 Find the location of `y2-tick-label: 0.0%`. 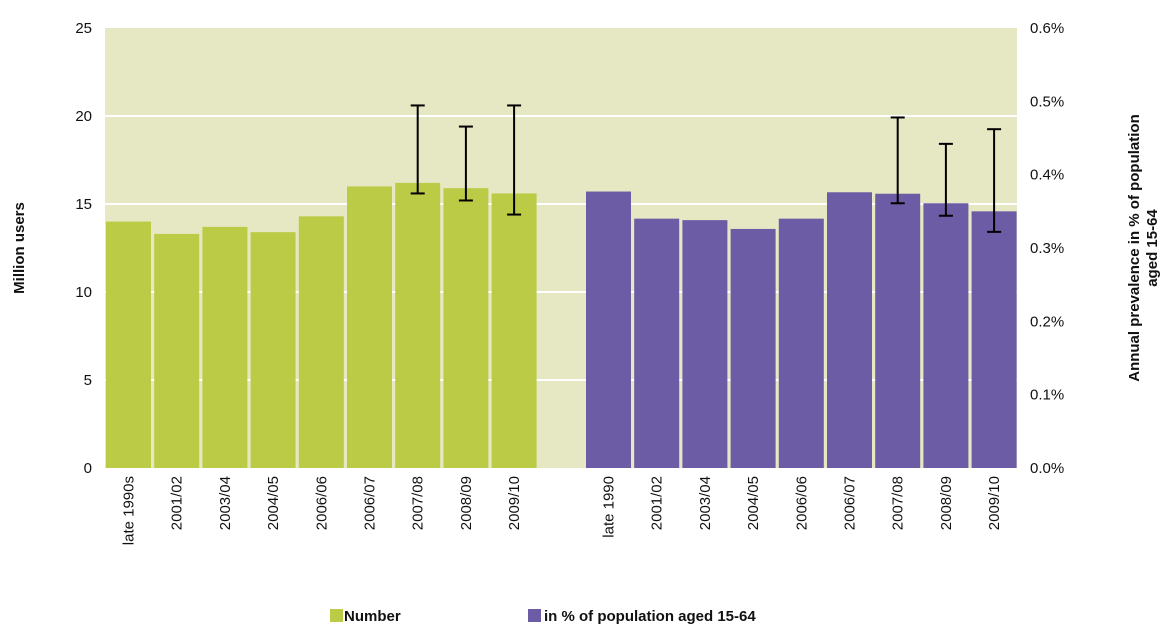

y2-tick-label: 0.0% is located at coordinates (1047, 468).